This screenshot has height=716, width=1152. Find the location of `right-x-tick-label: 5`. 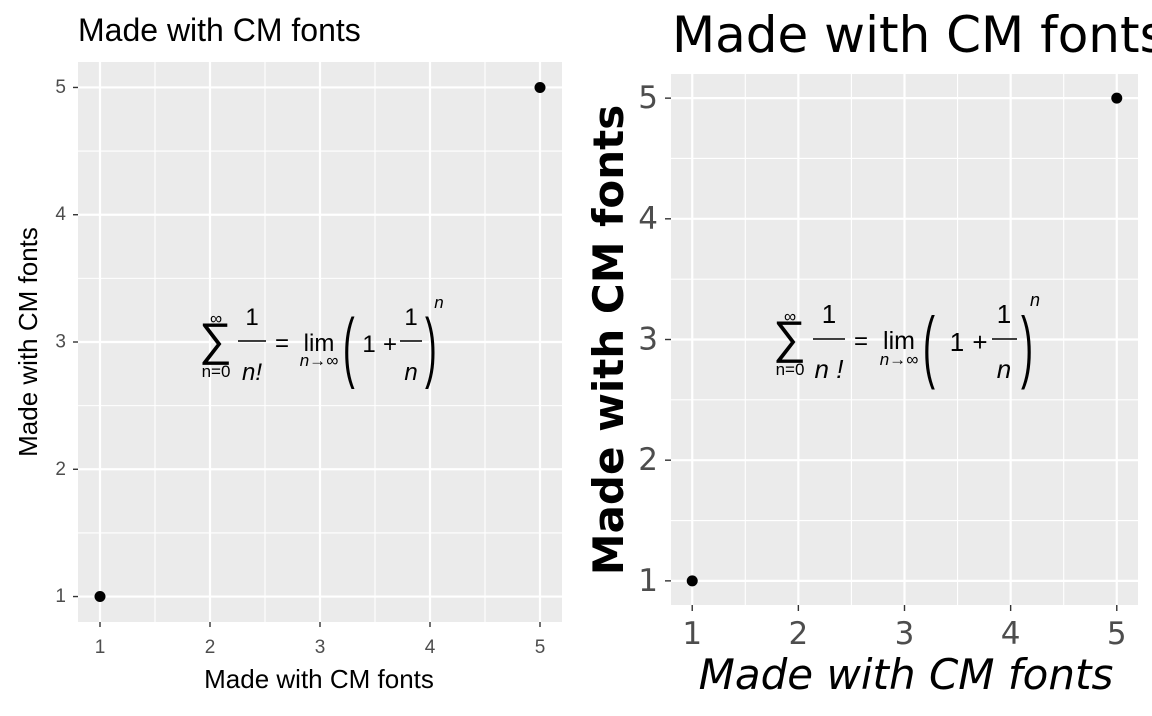

right-x-tick-label: 5 is located at coordinates (1117, 634).